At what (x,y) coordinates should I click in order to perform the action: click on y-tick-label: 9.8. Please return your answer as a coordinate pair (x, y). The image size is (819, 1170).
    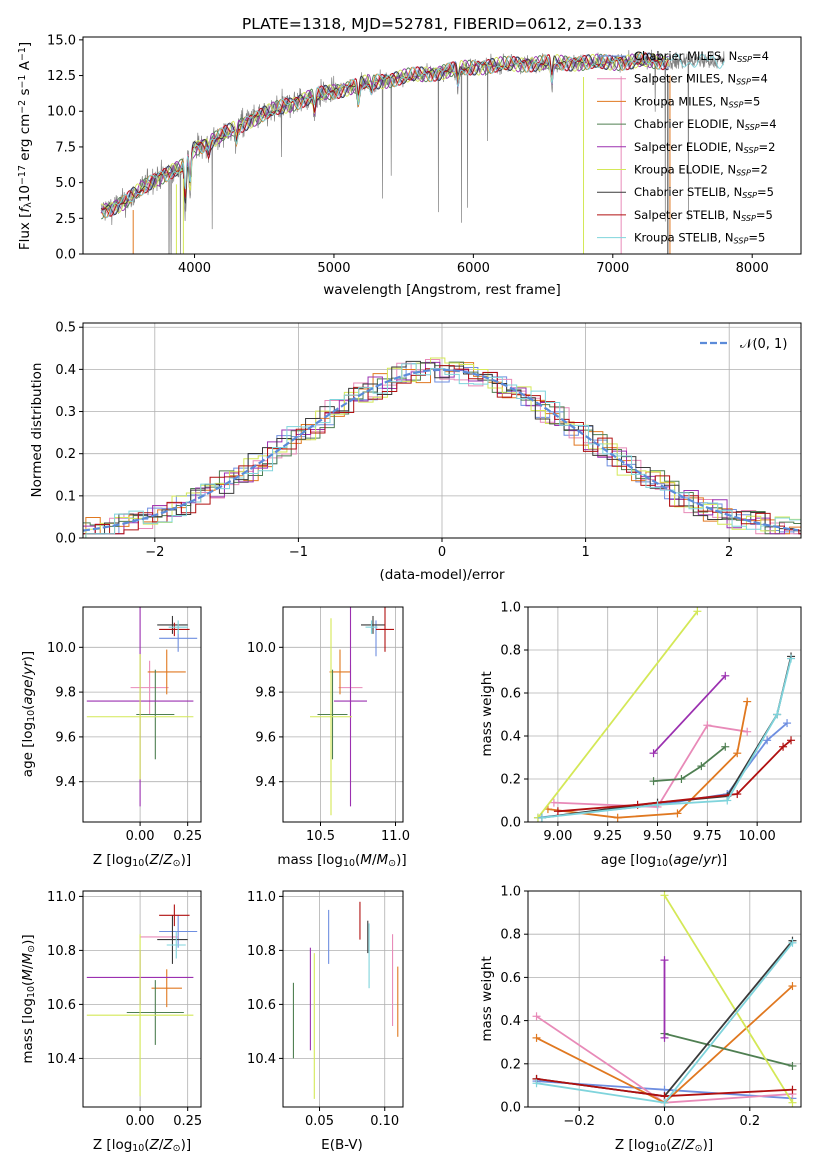
    Looking at the image, I should click on (265, 693).